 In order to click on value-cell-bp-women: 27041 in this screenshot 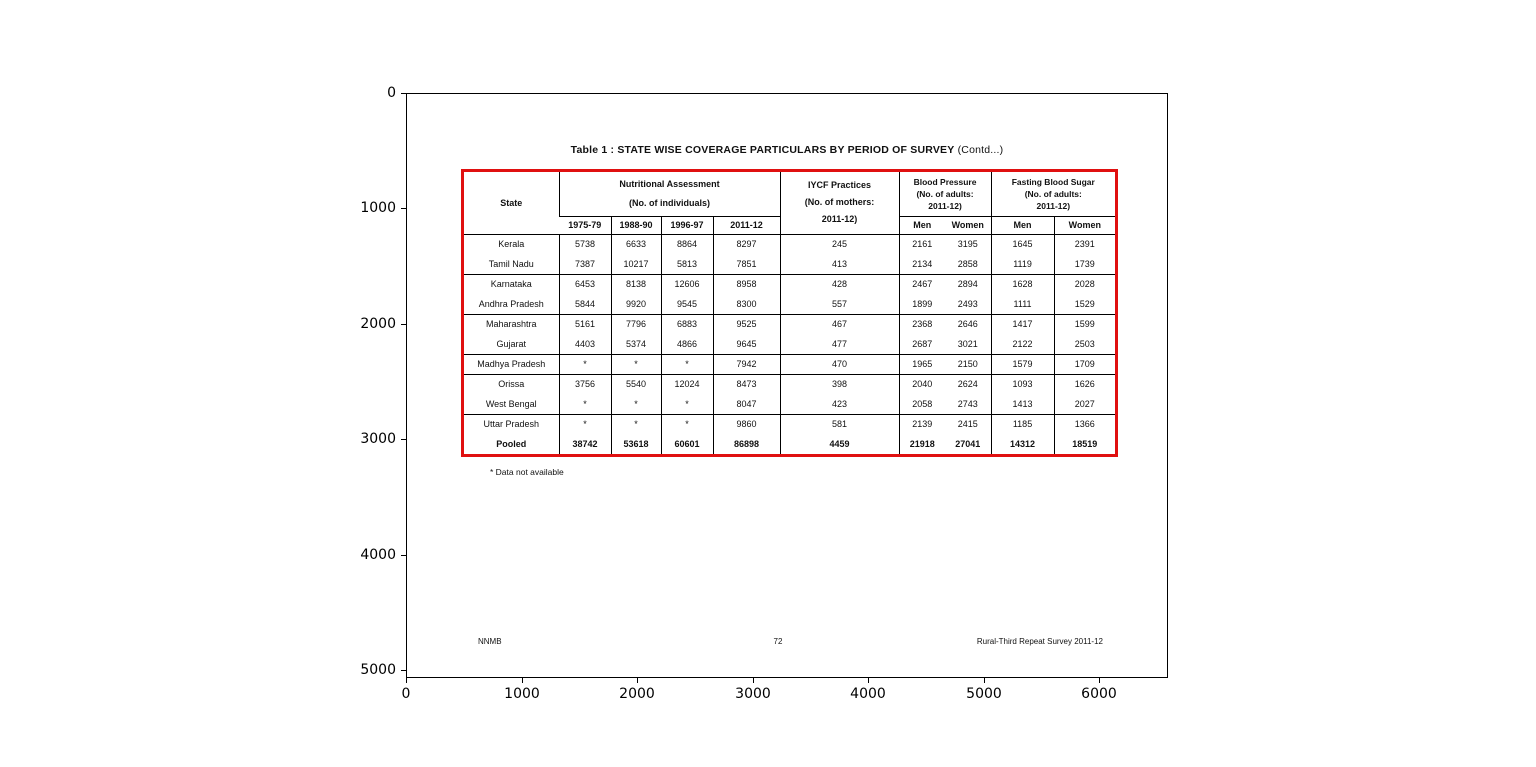, I will do `click(968, 444)`.